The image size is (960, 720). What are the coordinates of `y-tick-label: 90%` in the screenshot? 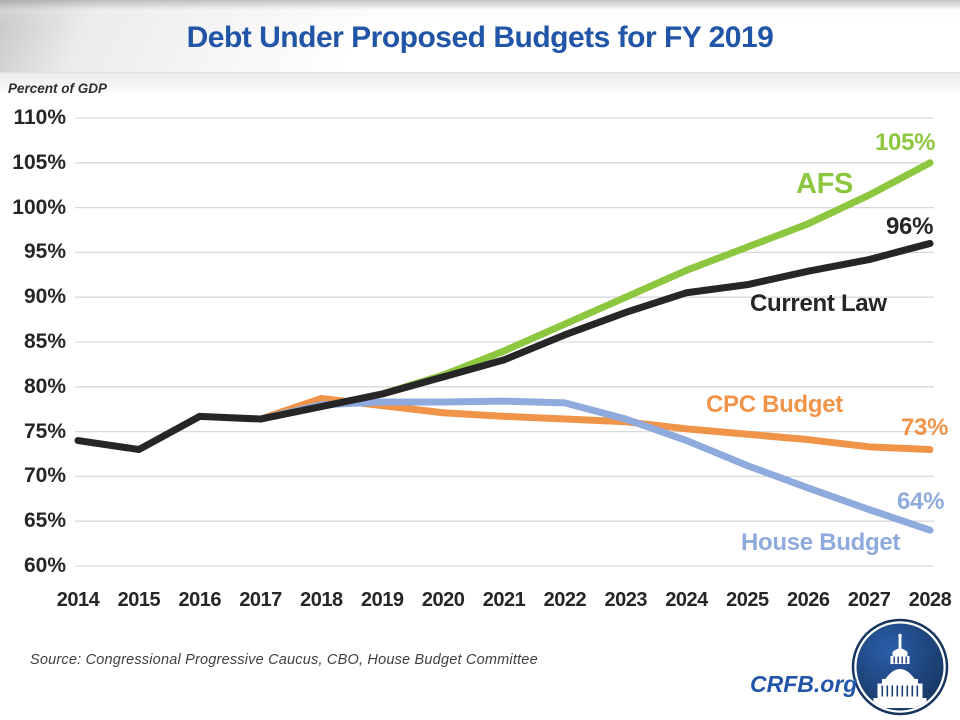 It's located at (44, 297).